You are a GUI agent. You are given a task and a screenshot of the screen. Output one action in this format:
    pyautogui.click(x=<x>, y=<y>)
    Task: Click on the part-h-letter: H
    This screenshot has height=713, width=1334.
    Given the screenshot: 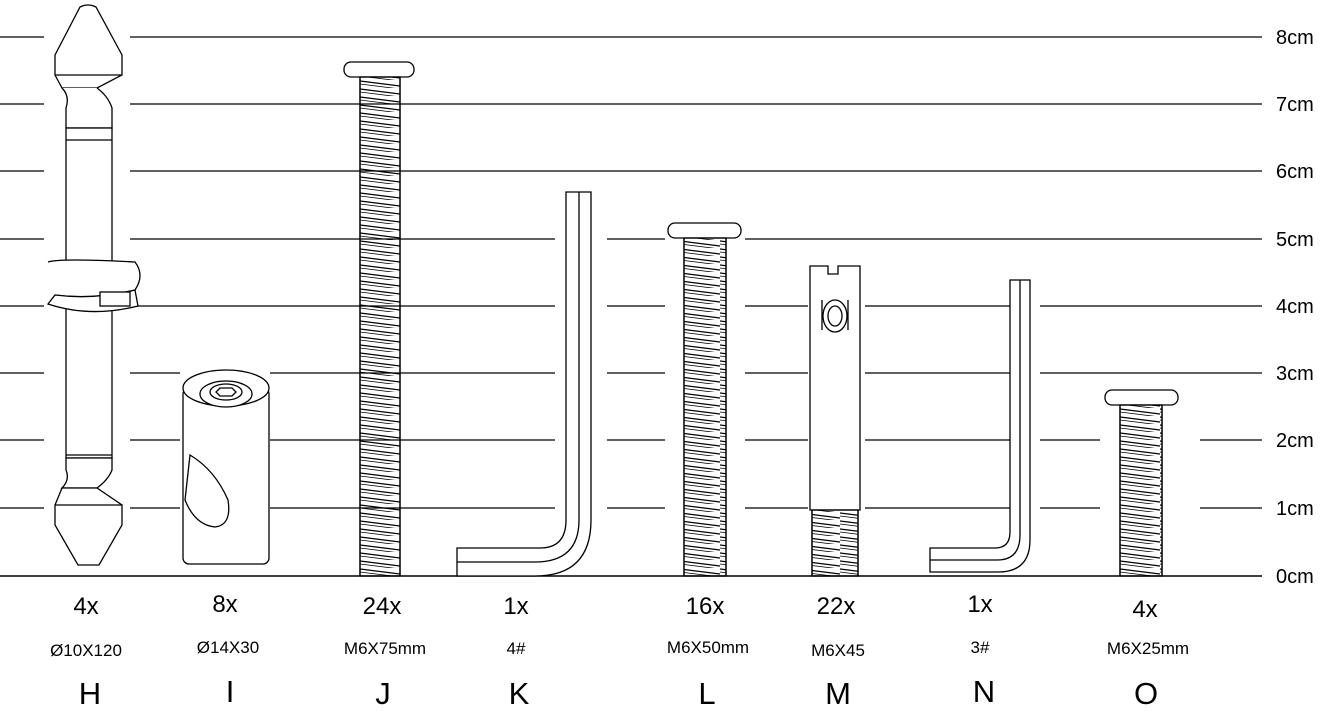 What is the action you would take?
    pyautogui.click(x=90, y=693)
    